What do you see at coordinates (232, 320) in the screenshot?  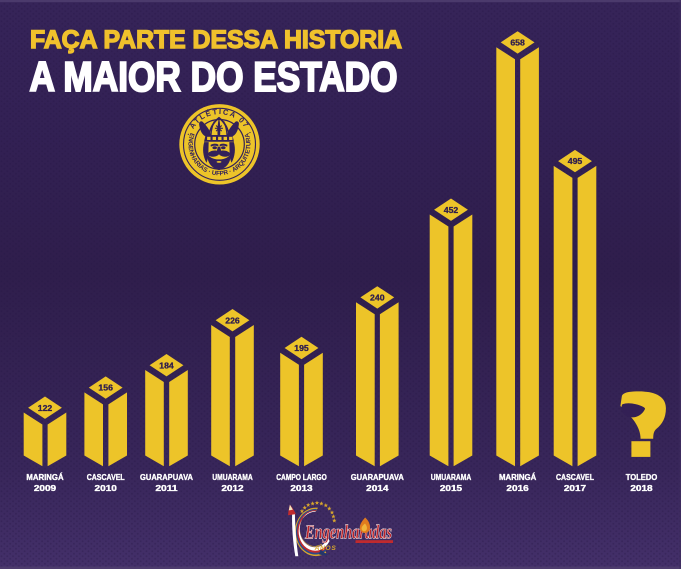 I see `svg-text: 226` at bounding box center [232, 320].